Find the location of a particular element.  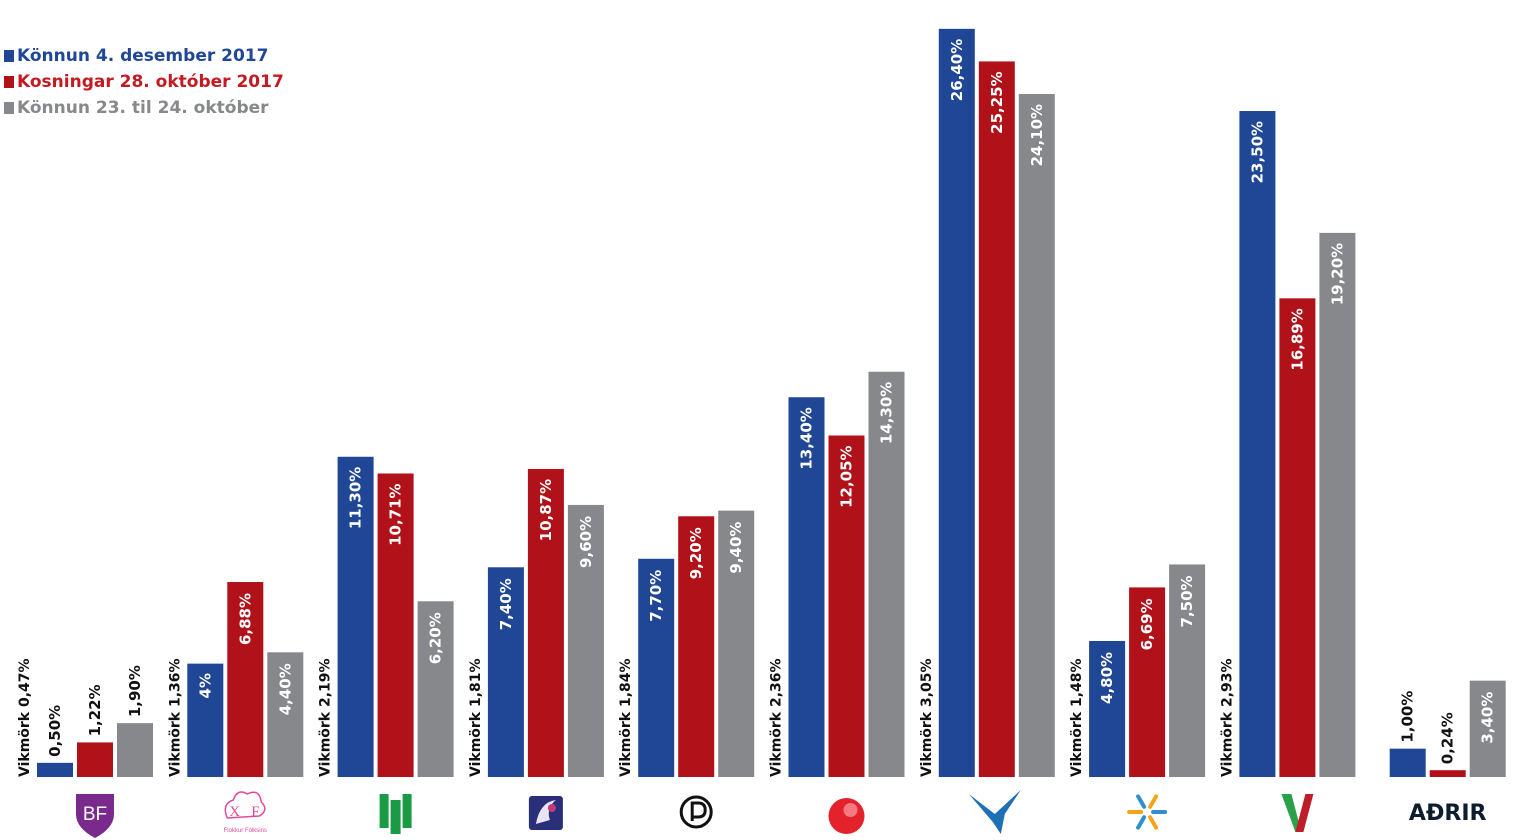

bar-value-label: 6,88% is located at coordinates (245, 619).